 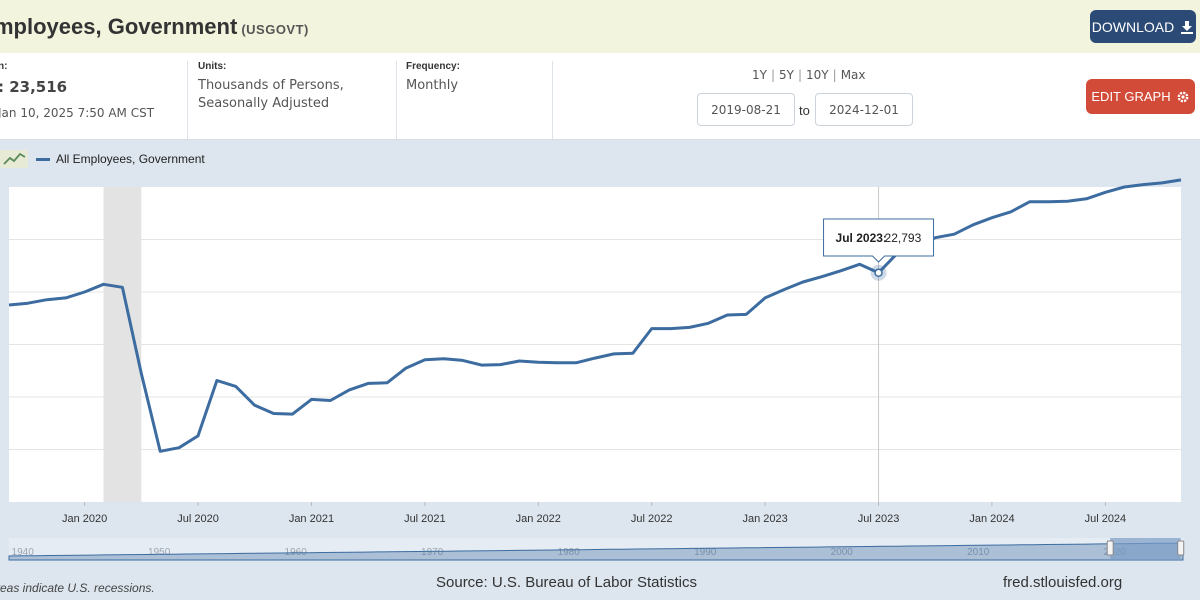 I want to click on units-line-1: Thousands of Persons,, so click(x=271, y=85).